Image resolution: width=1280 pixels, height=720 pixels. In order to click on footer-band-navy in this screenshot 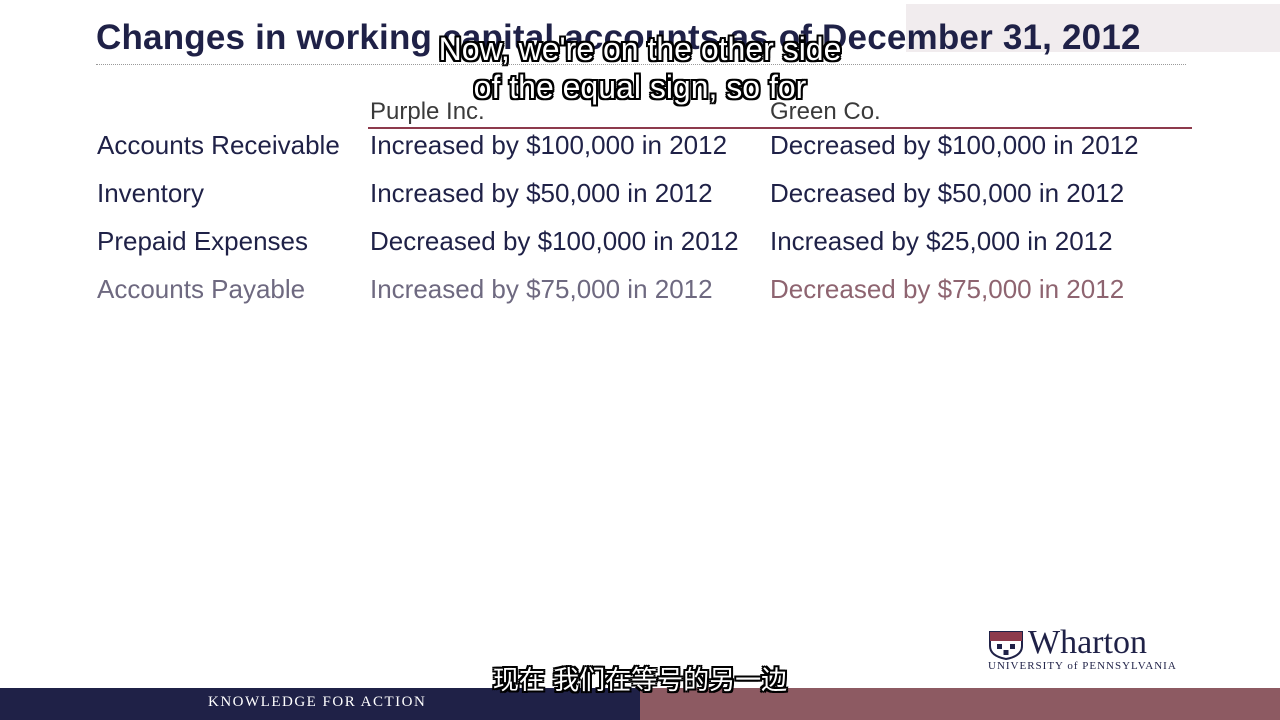, I will do `click(320, 704)`.